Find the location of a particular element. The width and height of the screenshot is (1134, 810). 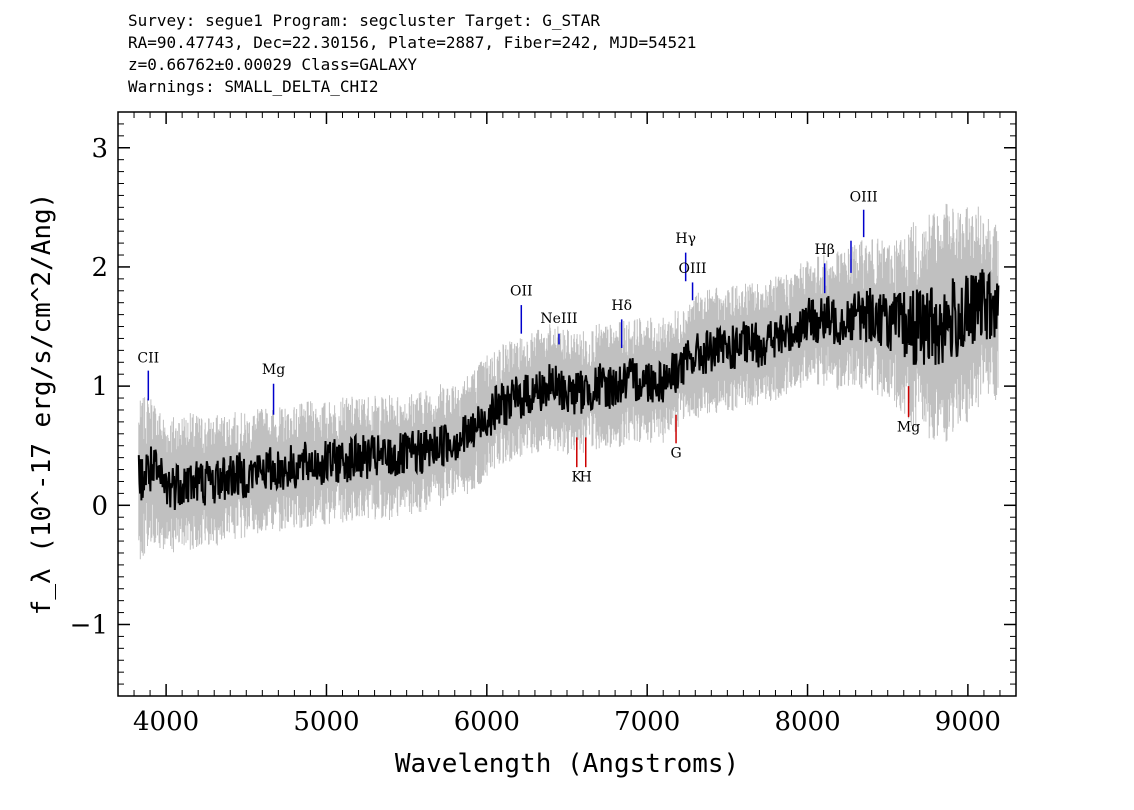

x-axis-label: Wavelength (Angstroms) is located at coordinates (567, 764).